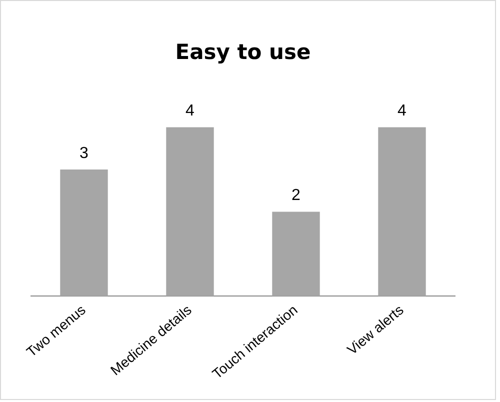 Image resolution: width=500 pixels, height=402 pixels. What do you see at coordinates (84, 153) in the screenshot?
I see `data-label: 3` at bounding box center [84, 153].